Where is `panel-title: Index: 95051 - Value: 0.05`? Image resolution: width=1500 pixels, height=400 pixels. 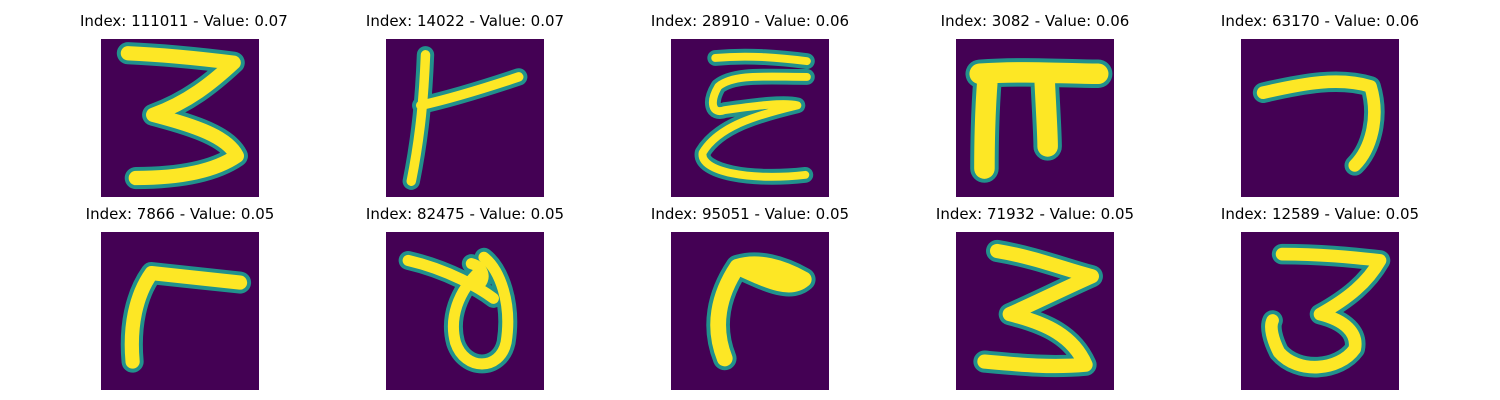
panel-title: Index: 95051 - Value: 0.05 is located at coordinates (750, 214).